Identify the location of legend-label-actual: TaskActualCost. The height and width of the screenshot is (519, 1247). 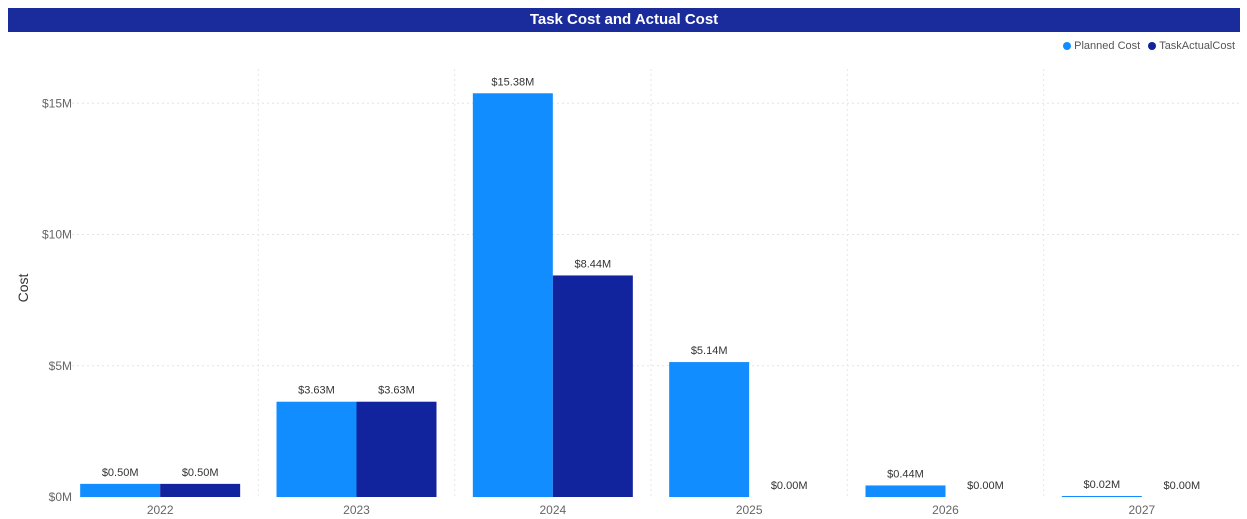
(1197, 46).